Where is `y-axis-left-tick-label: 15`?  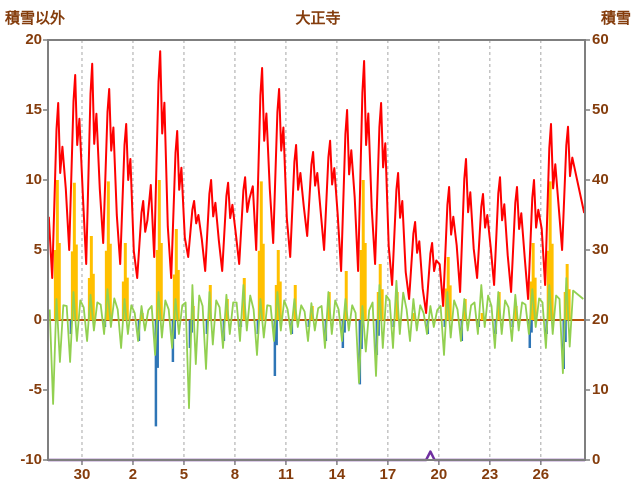 y-axis-left-tick-label: 15 is located at coordinates (33, 109).